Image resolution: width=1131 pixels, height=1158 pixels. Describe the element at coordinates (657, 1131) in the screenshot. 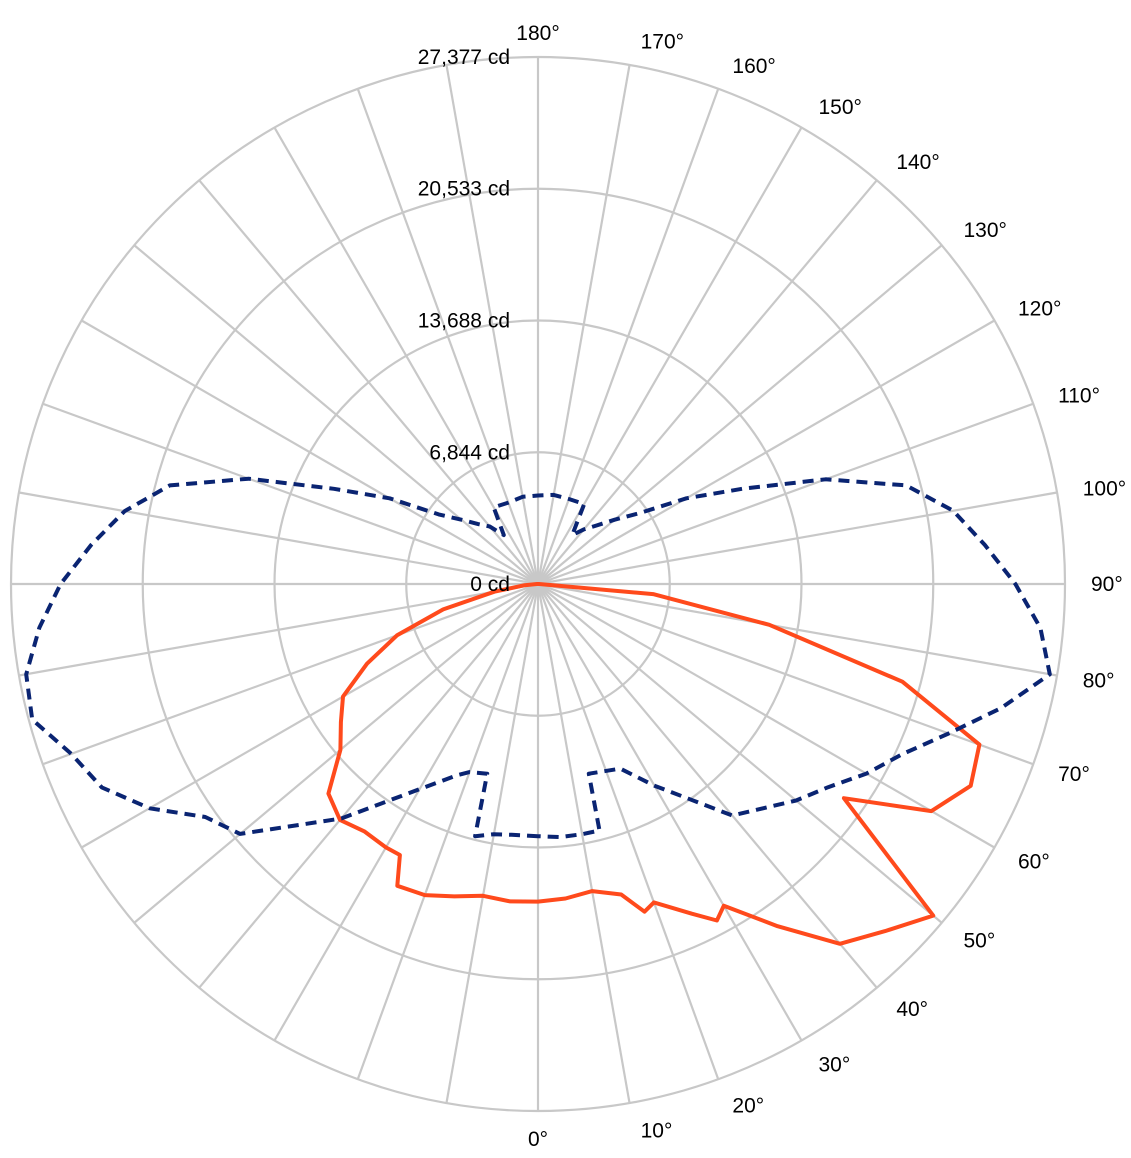

I see `angle-tick-label-10: 10°` at that location.